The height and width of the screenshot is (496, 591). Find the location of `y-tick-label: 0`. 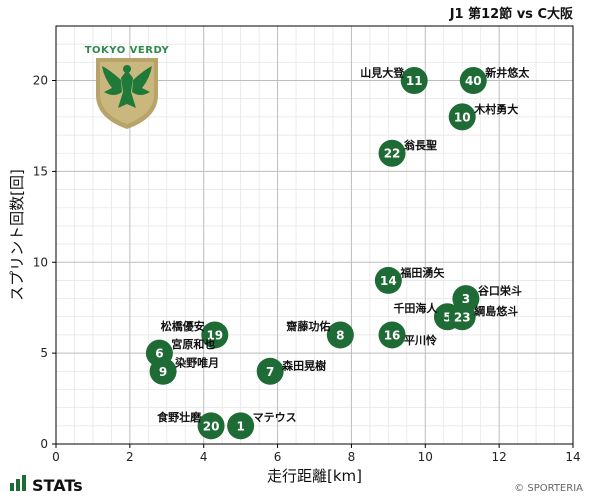

y-tick-label: 0 is located at coordinates (44, 444).